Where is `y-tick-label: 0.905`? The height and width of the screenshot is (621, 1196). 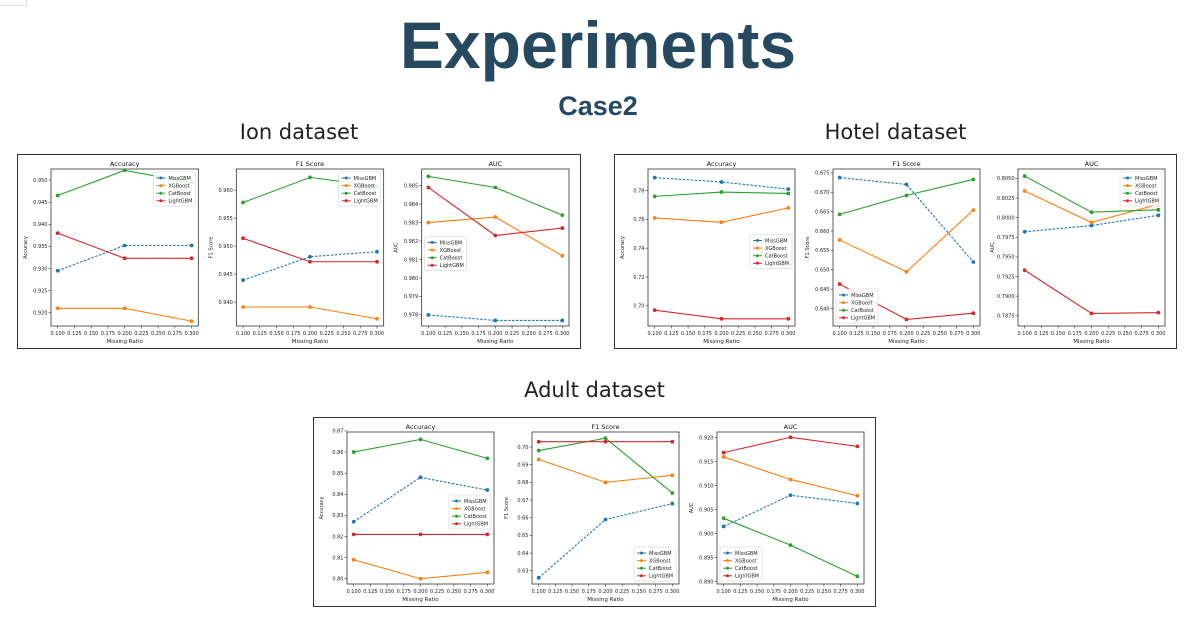
y-tick-label: 0.905 is located at coordinates (706, 510).